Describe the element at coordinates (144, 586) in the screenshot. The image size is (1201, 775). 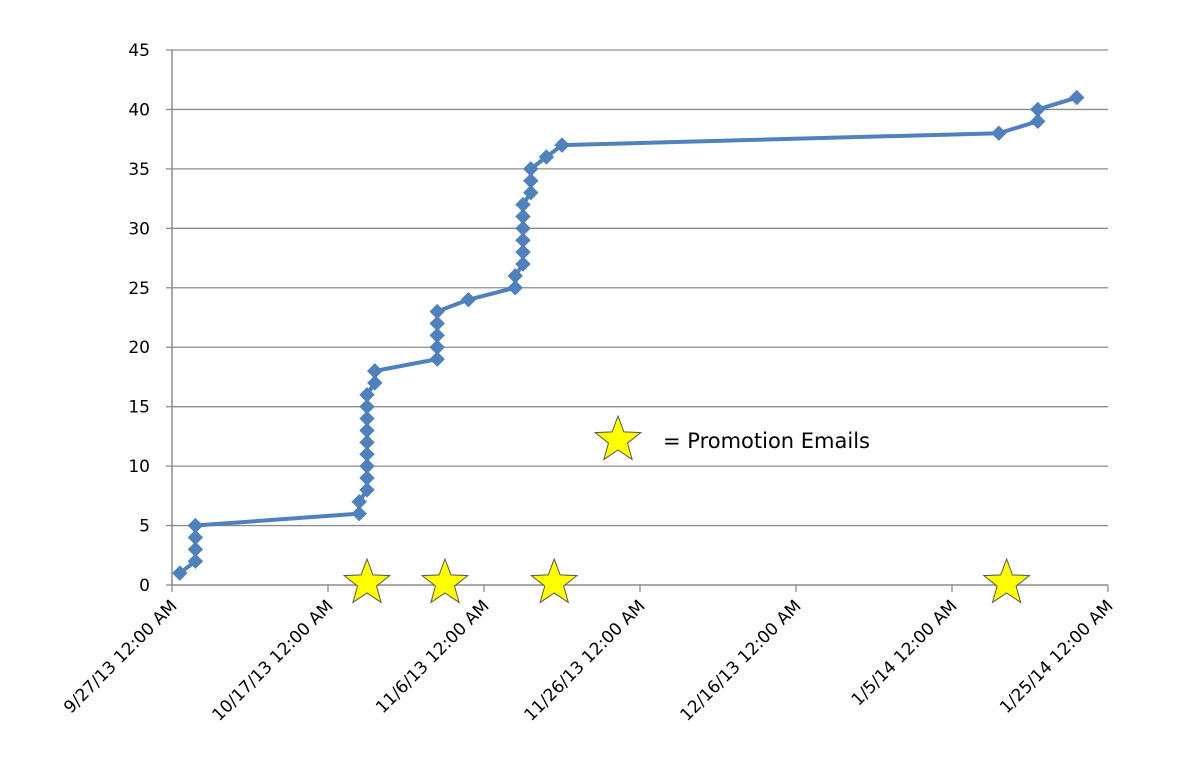
I see `y-tick-label: 0` at that location.